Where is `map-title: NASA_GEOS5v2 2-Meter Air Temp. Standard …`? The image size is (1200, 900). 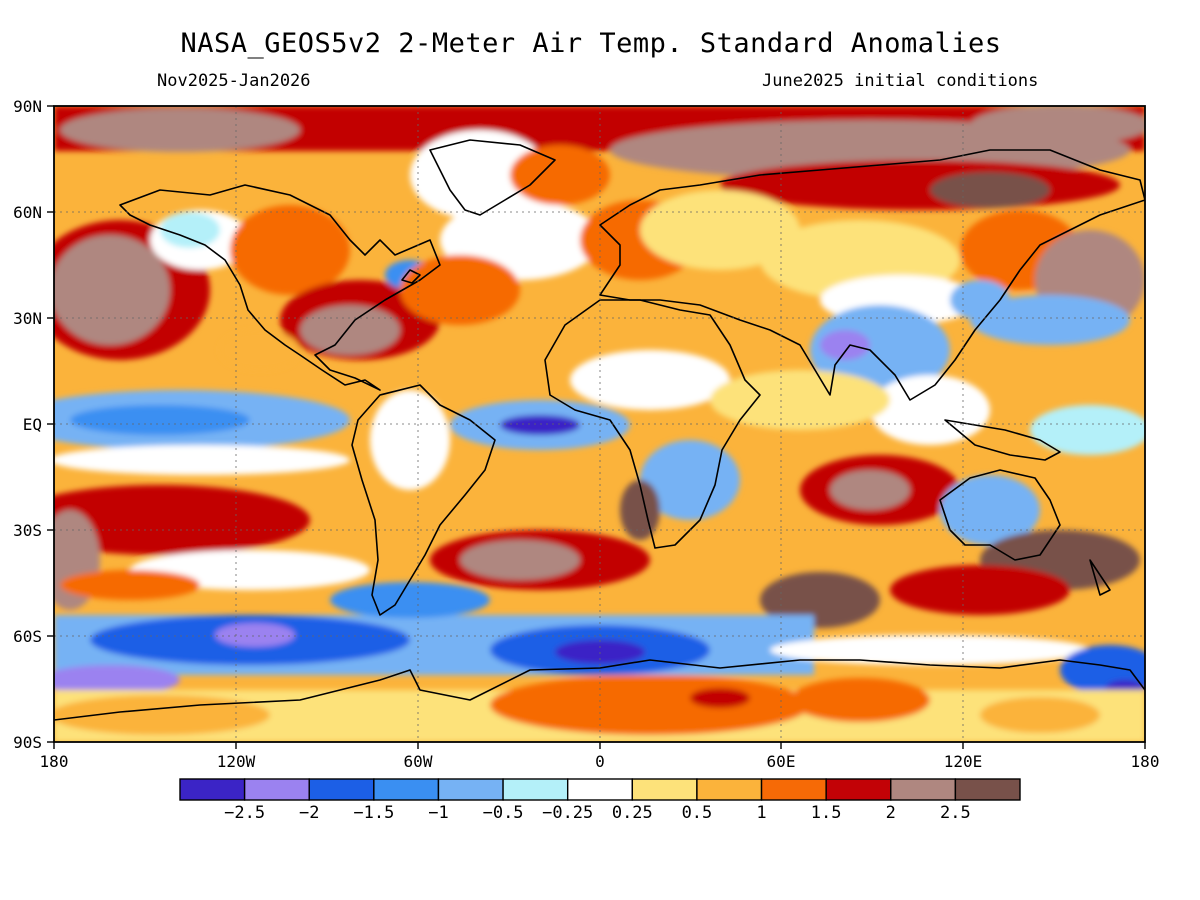
map-title: NASA_GEOS5v2 2-Meter Air Temp. Standard … is located at coordinates (591, 43).